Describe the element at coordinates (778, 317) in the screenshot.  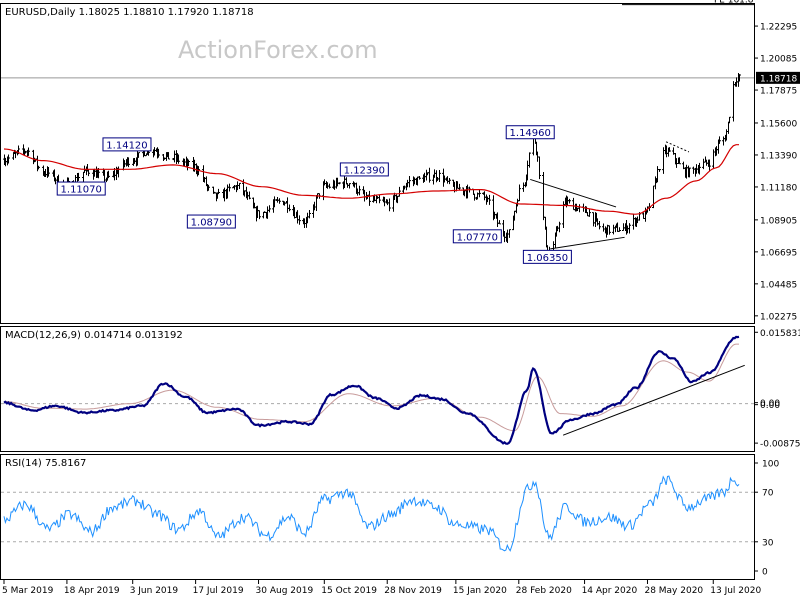
I see `price-tick-label: 1.02275` at that location.